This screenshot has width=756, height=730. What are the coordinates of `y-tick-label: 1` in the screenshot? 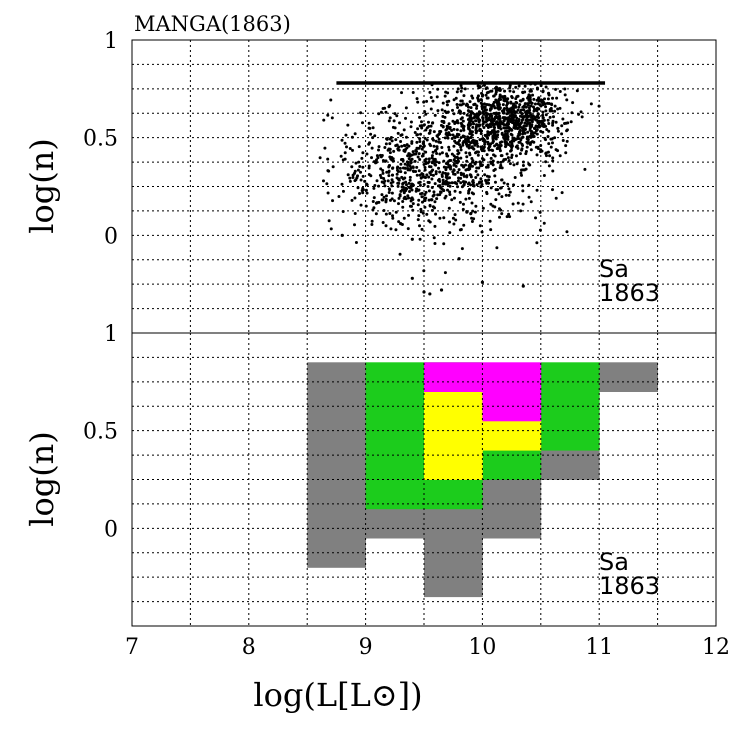 It's located at (111, 41).